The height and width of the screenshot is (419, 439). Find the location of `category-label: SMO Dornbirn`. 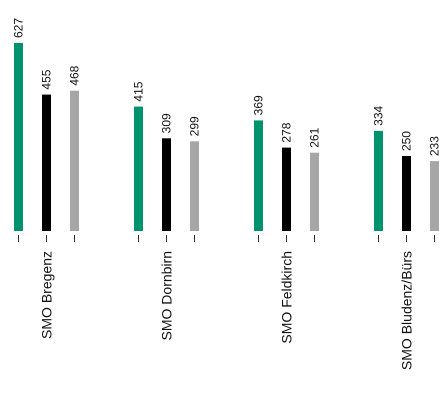

category-label: SMO Dornbirn is located at coordinates (167, 295).